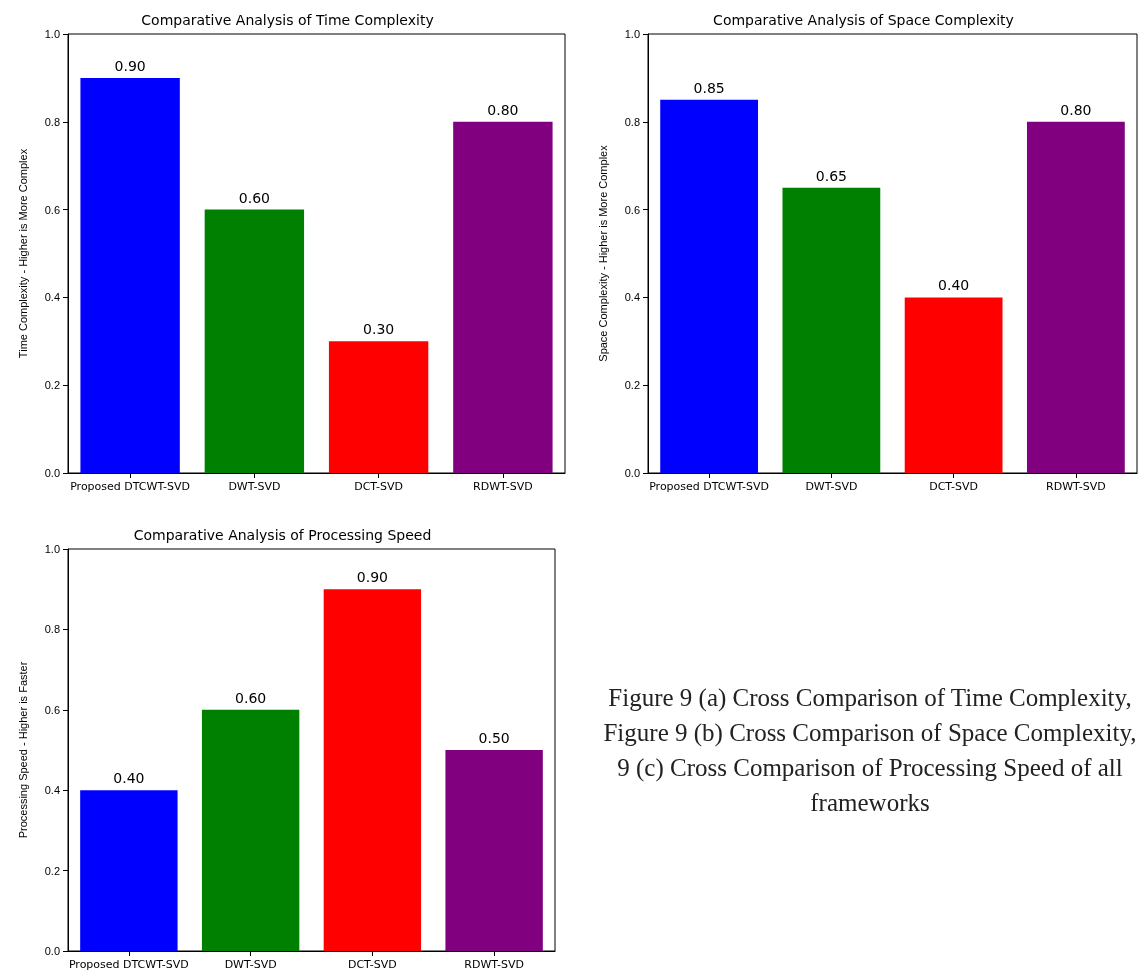  I want to click on data-label: 0.50, so click(494, 738).